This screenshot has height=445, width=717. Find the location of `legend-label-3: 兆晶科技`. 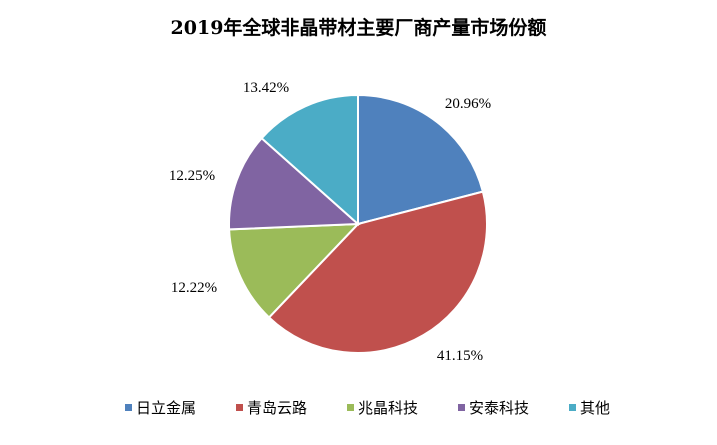

legend-label-3: 兆晶科技 is located at coordinates (388, 408).